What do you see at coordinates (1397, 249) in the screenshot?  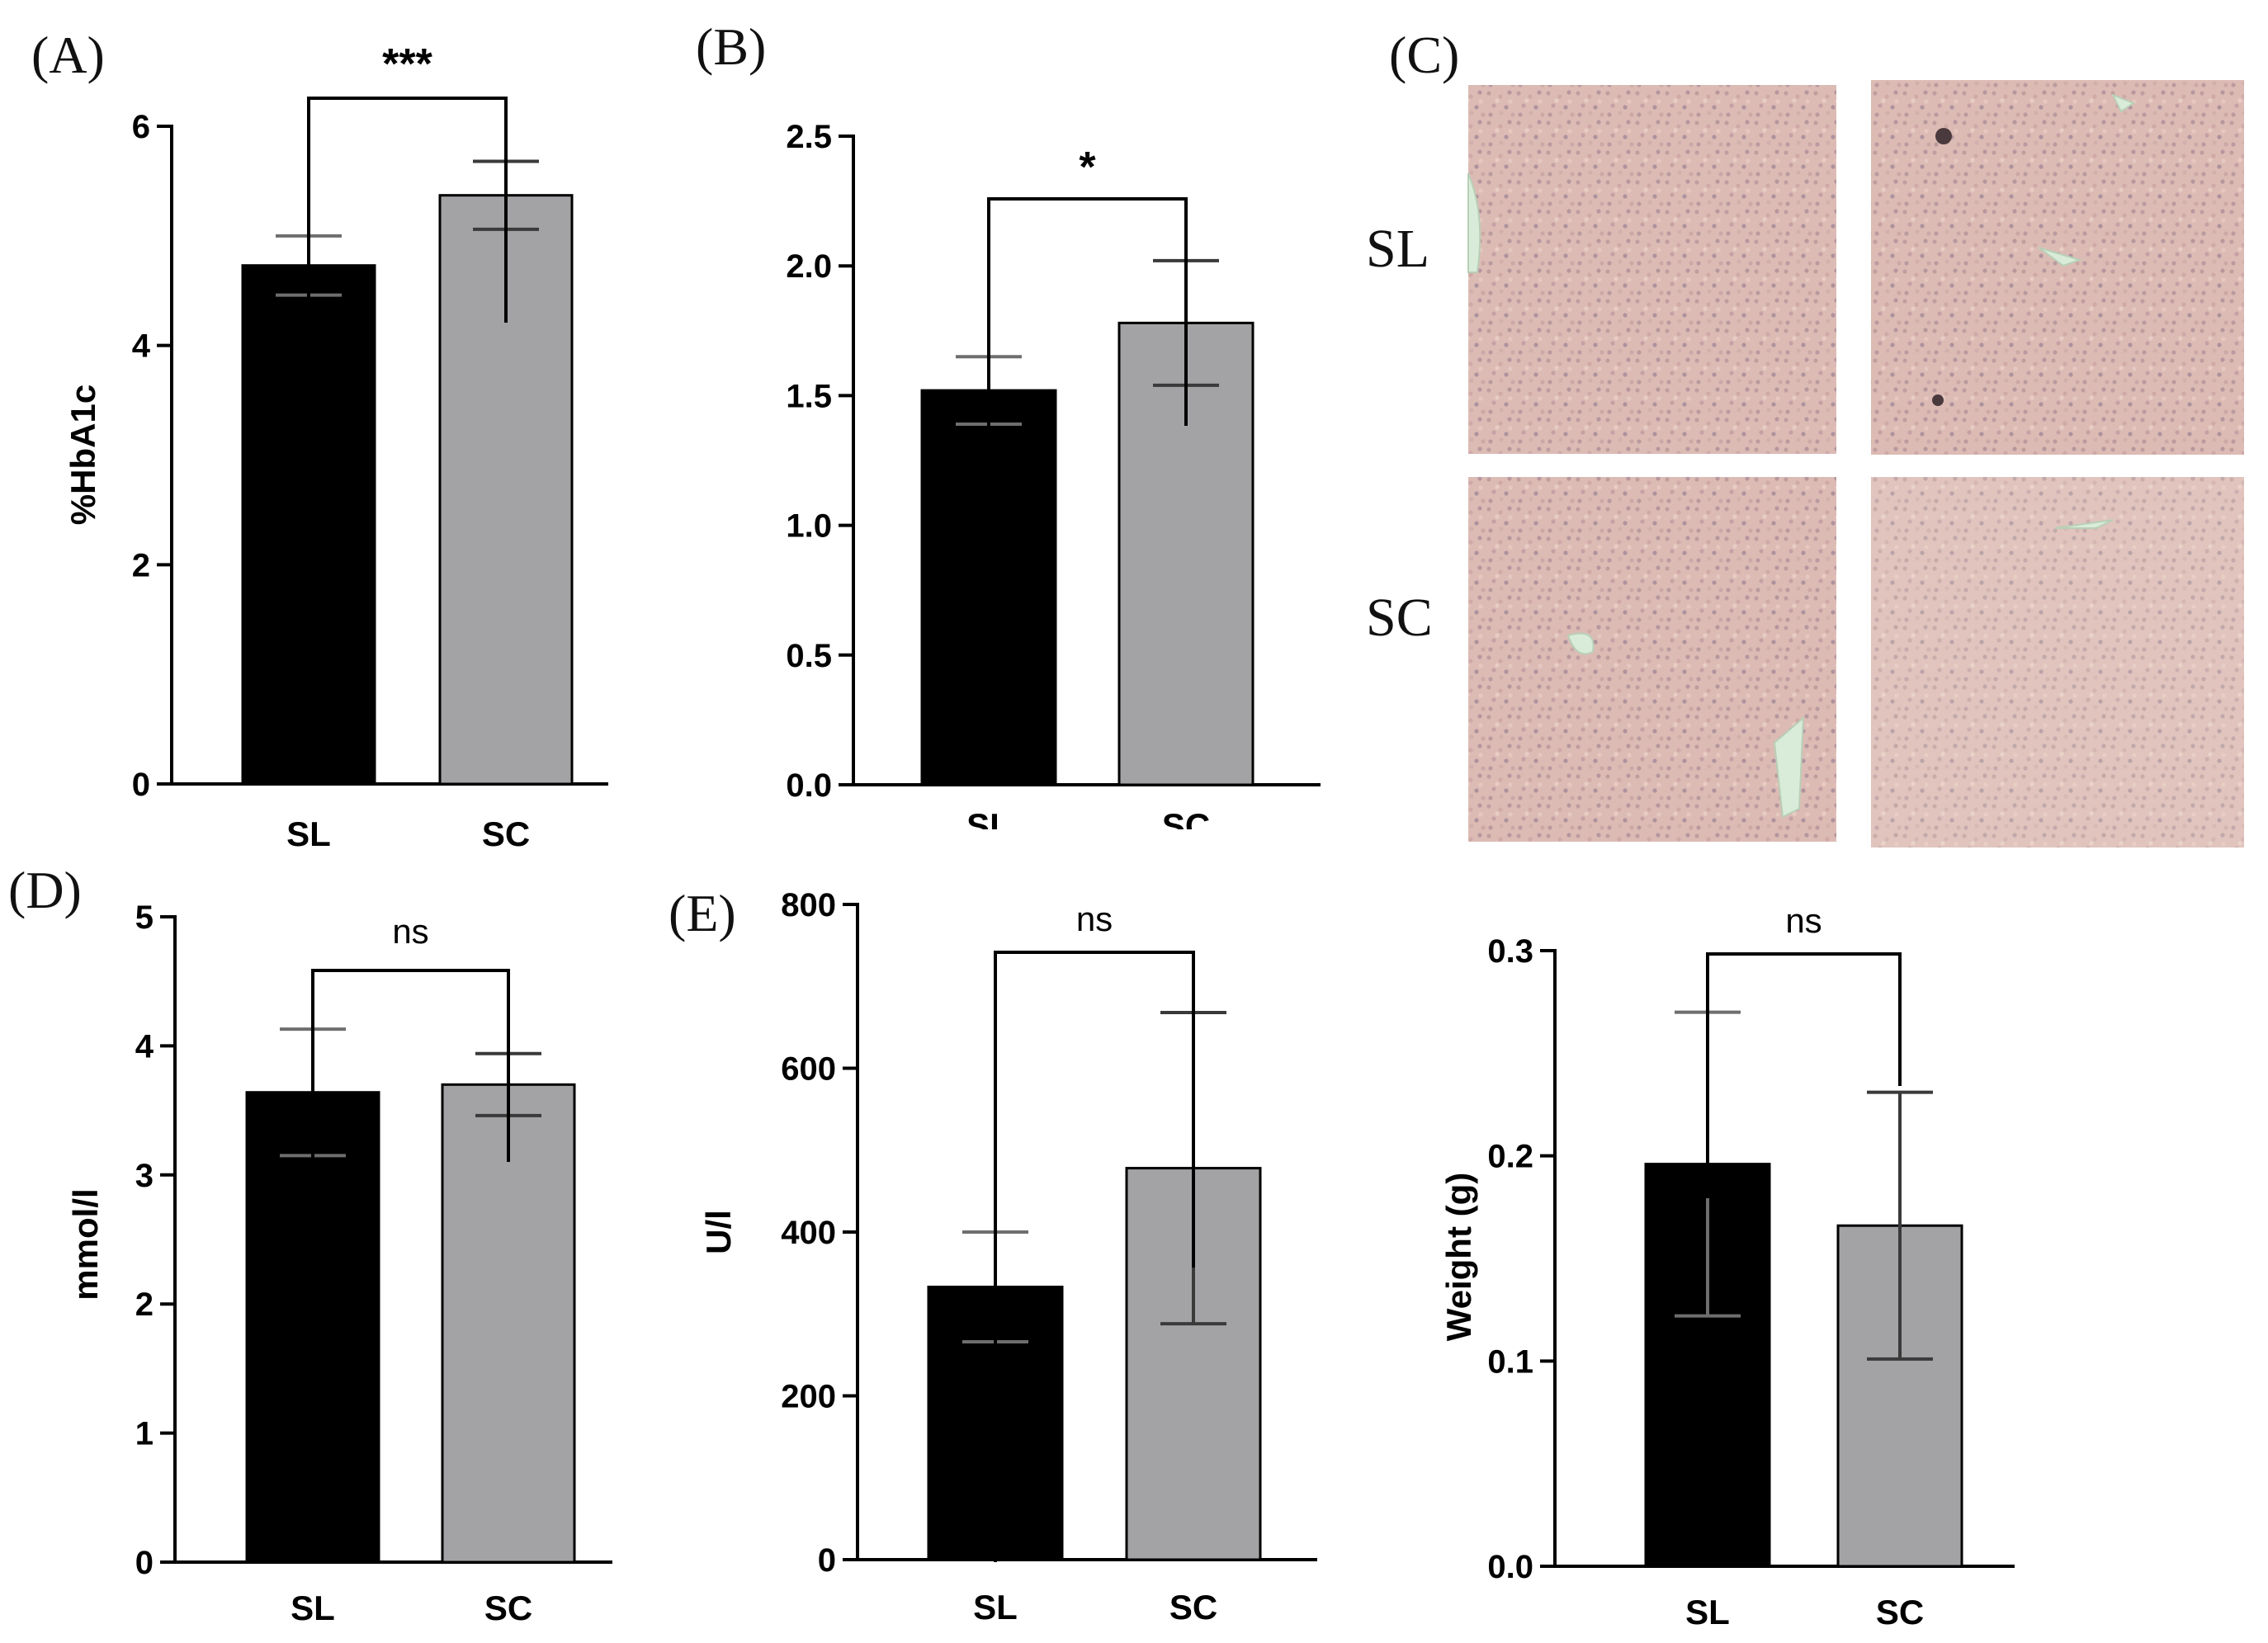 I see `histology-row-label-sl: SL` at bounding box center [1397, 249].